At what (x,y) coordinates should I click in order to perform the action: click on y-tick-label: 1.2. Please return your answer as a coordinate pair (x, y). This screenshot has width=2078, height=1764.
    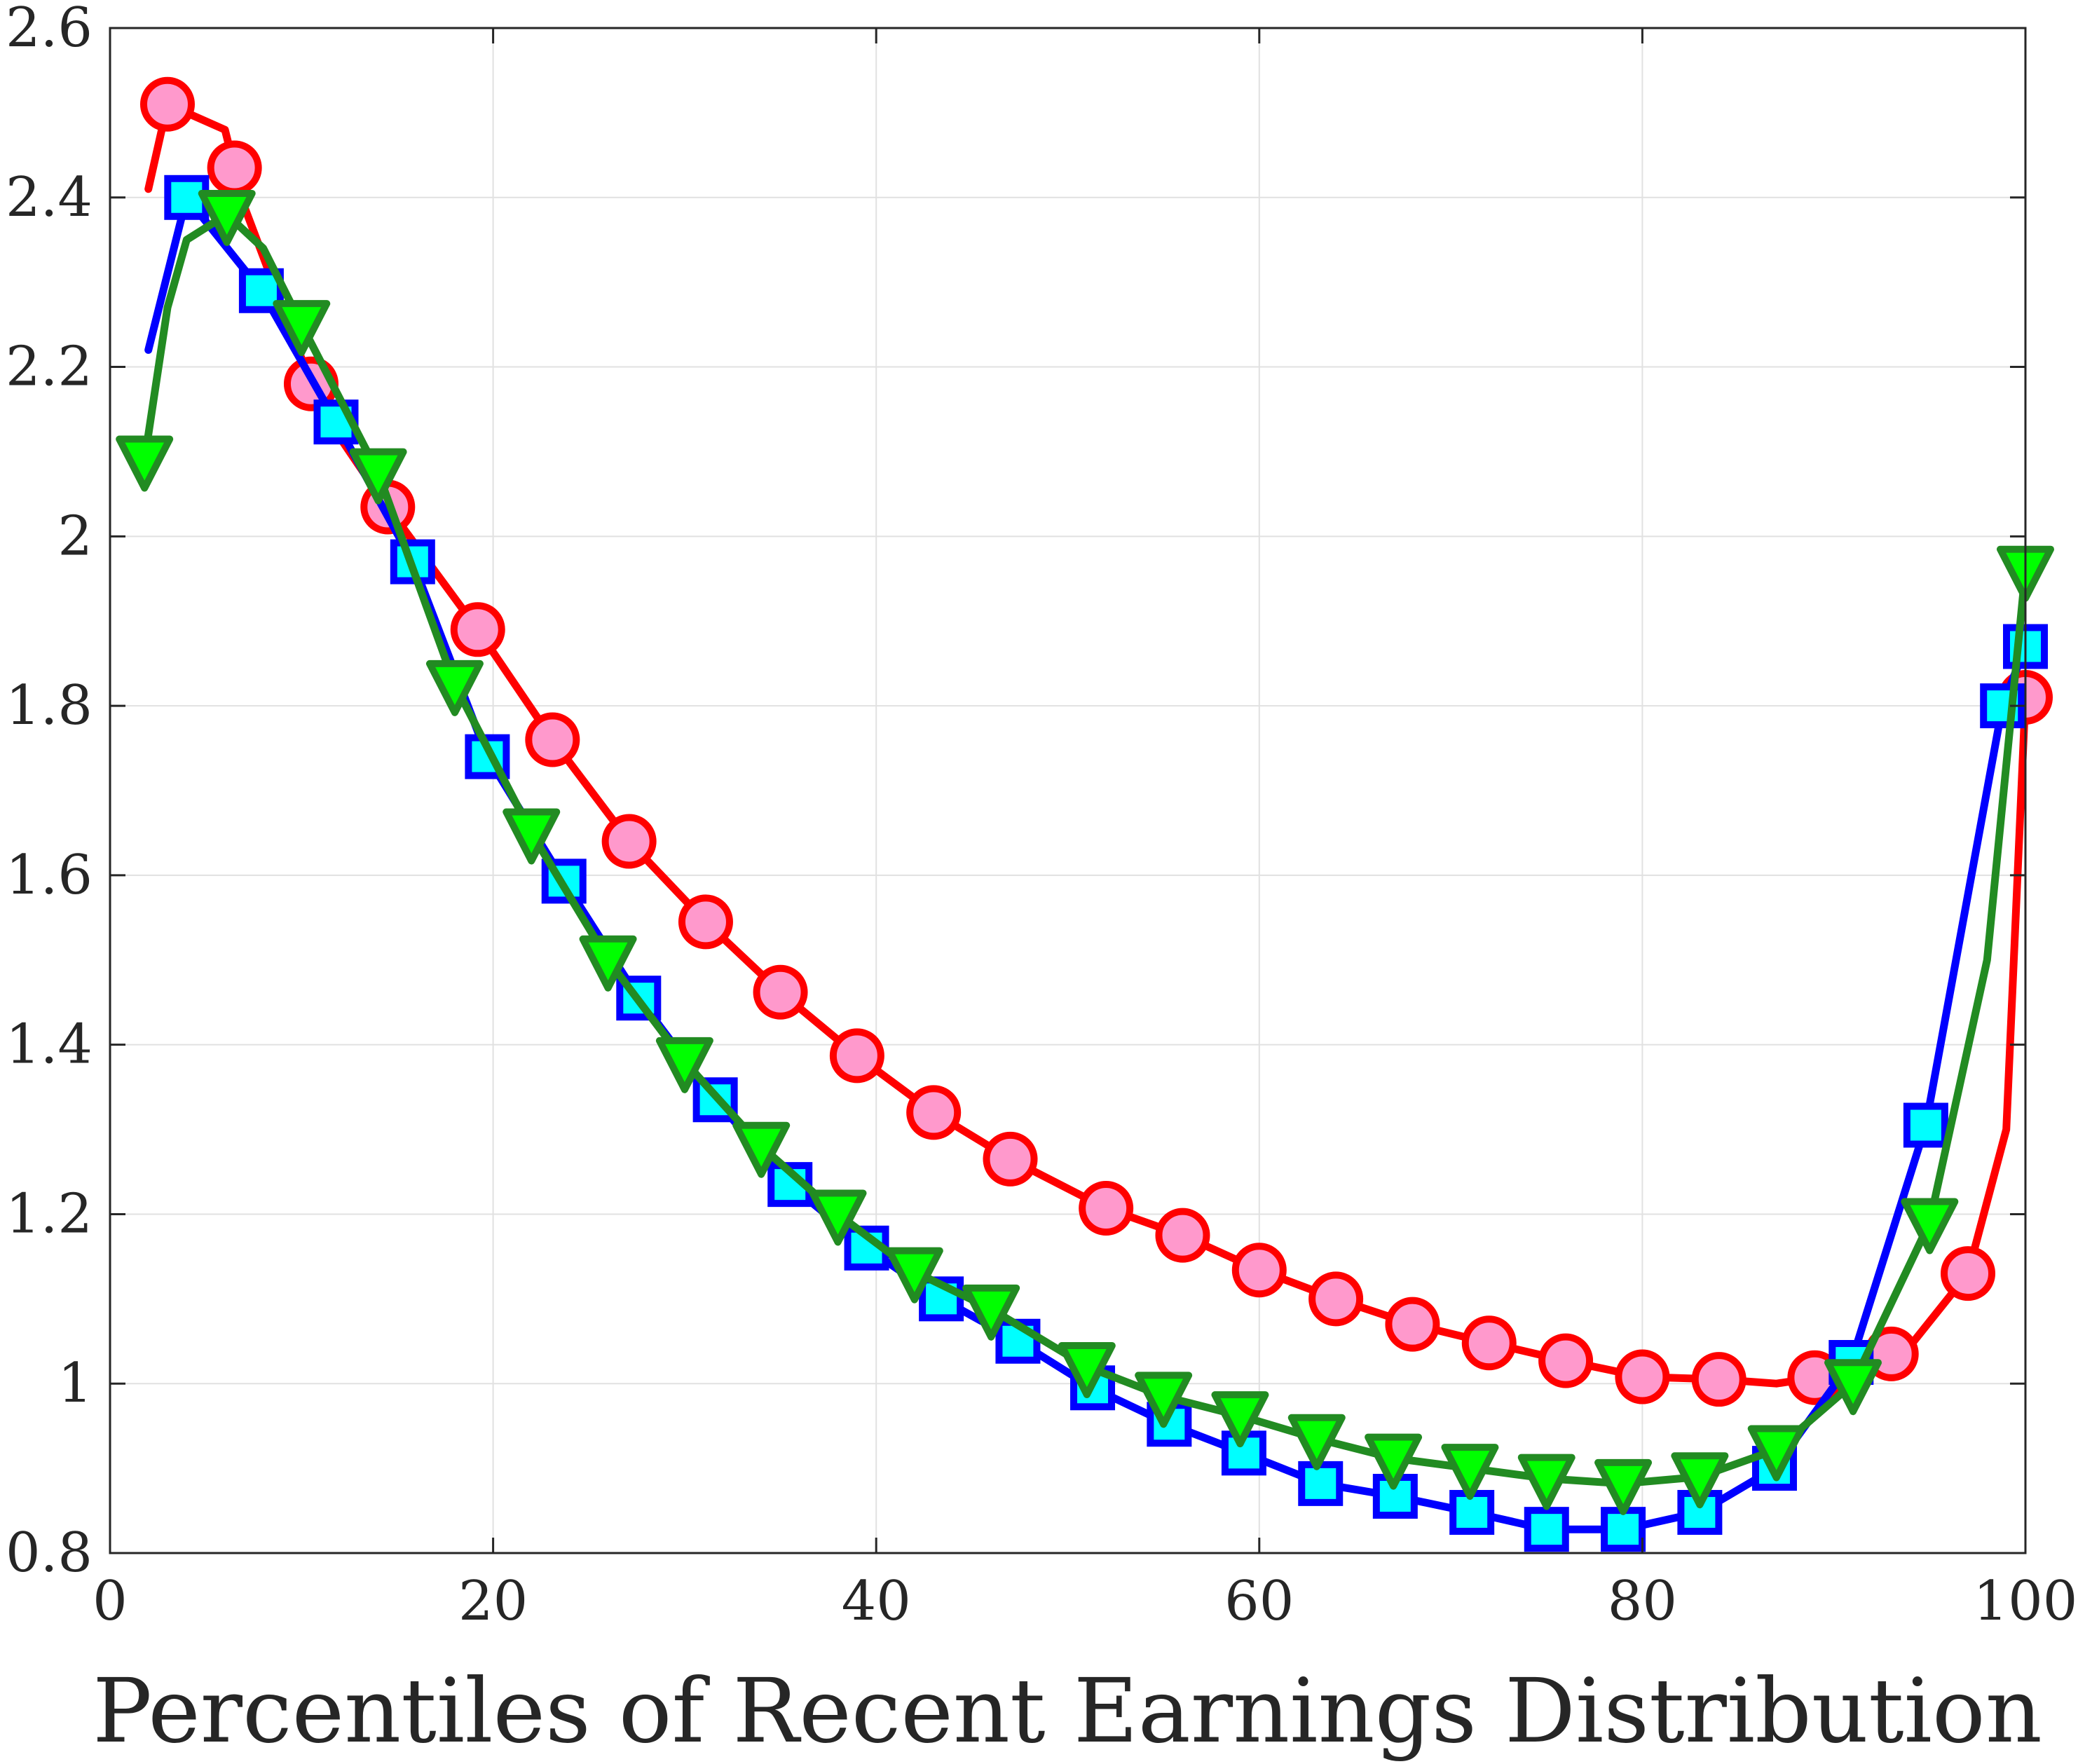
    Looking at the image, I should click on (50, 1213).